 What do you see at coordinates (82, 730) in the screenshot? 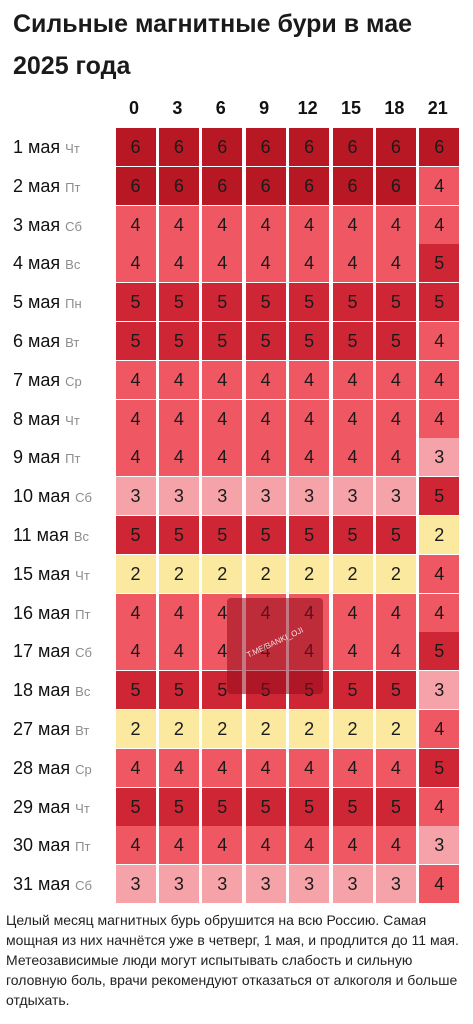
I see `row-weekday: Вт` at bounding box center [82, 730].